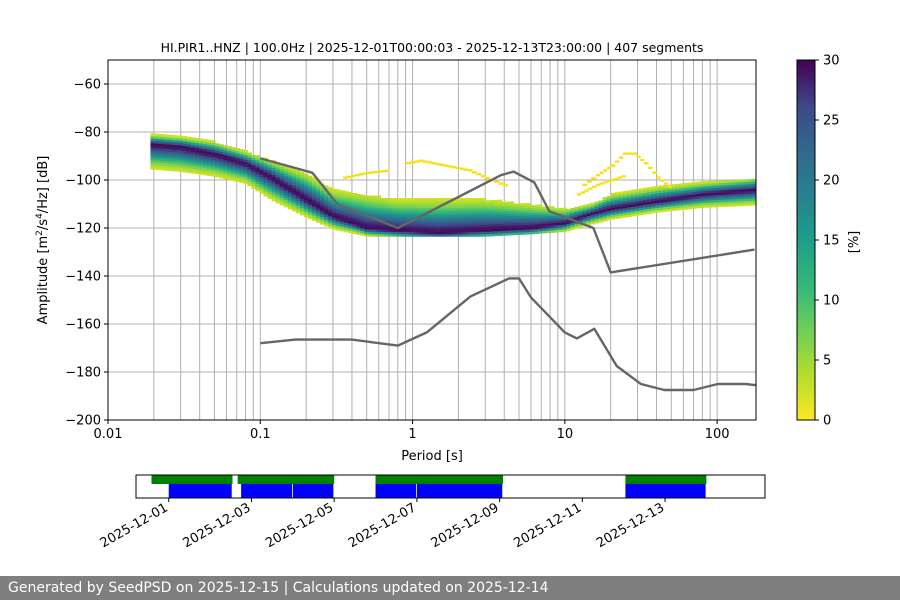 The width and height of the screenshot is (900, 600). Describe the element at coordinates (831, 121) in the screenshot. I see `colorbar-tick-label: 25` at that location.